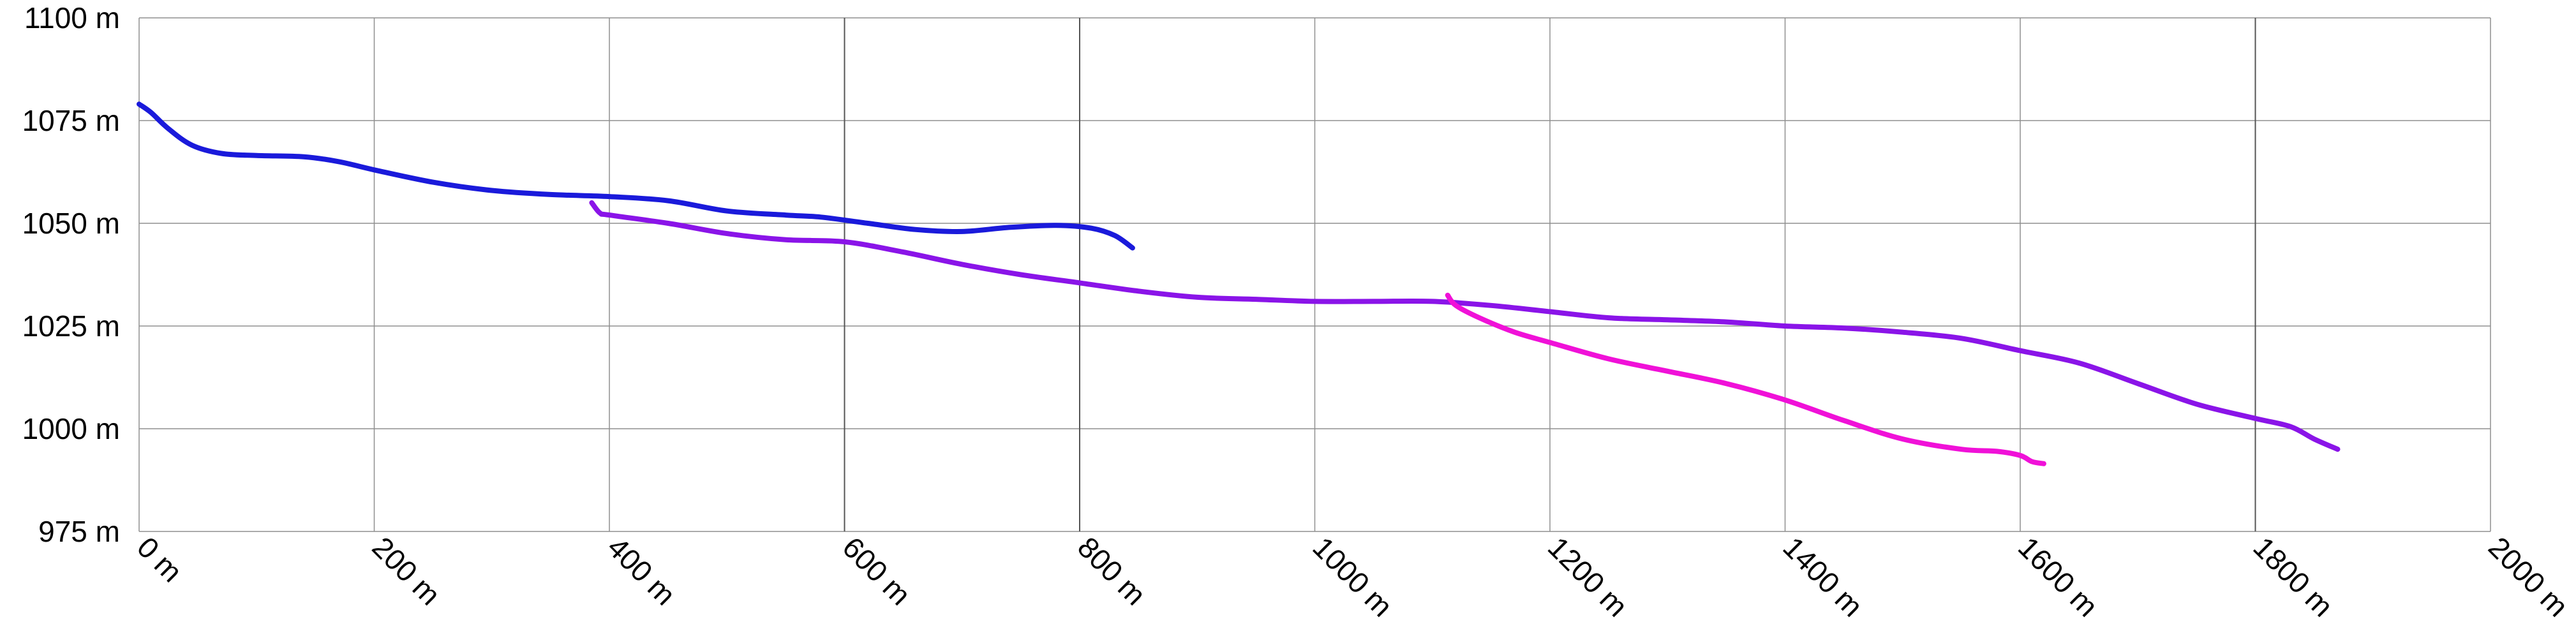 This screenshot has width=2576, height=638. I want to click on x-tick-label: 1200 m, so click(1588, 576).